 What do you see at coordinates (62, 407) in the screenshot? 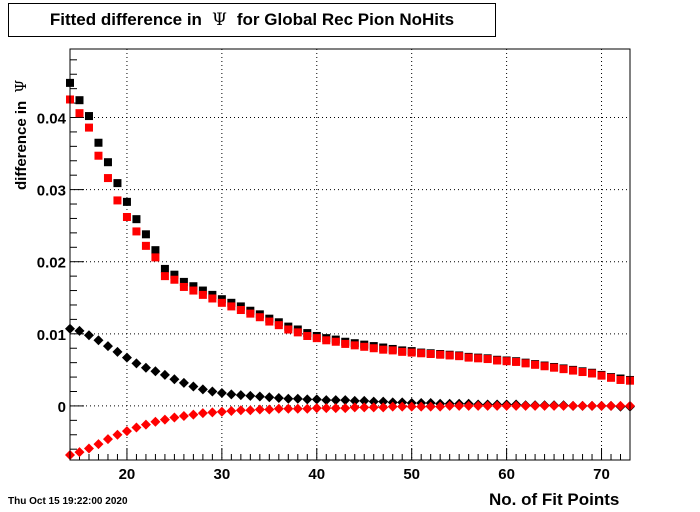
I see `y-tick-label: 0` at bounding box center [62, 407].